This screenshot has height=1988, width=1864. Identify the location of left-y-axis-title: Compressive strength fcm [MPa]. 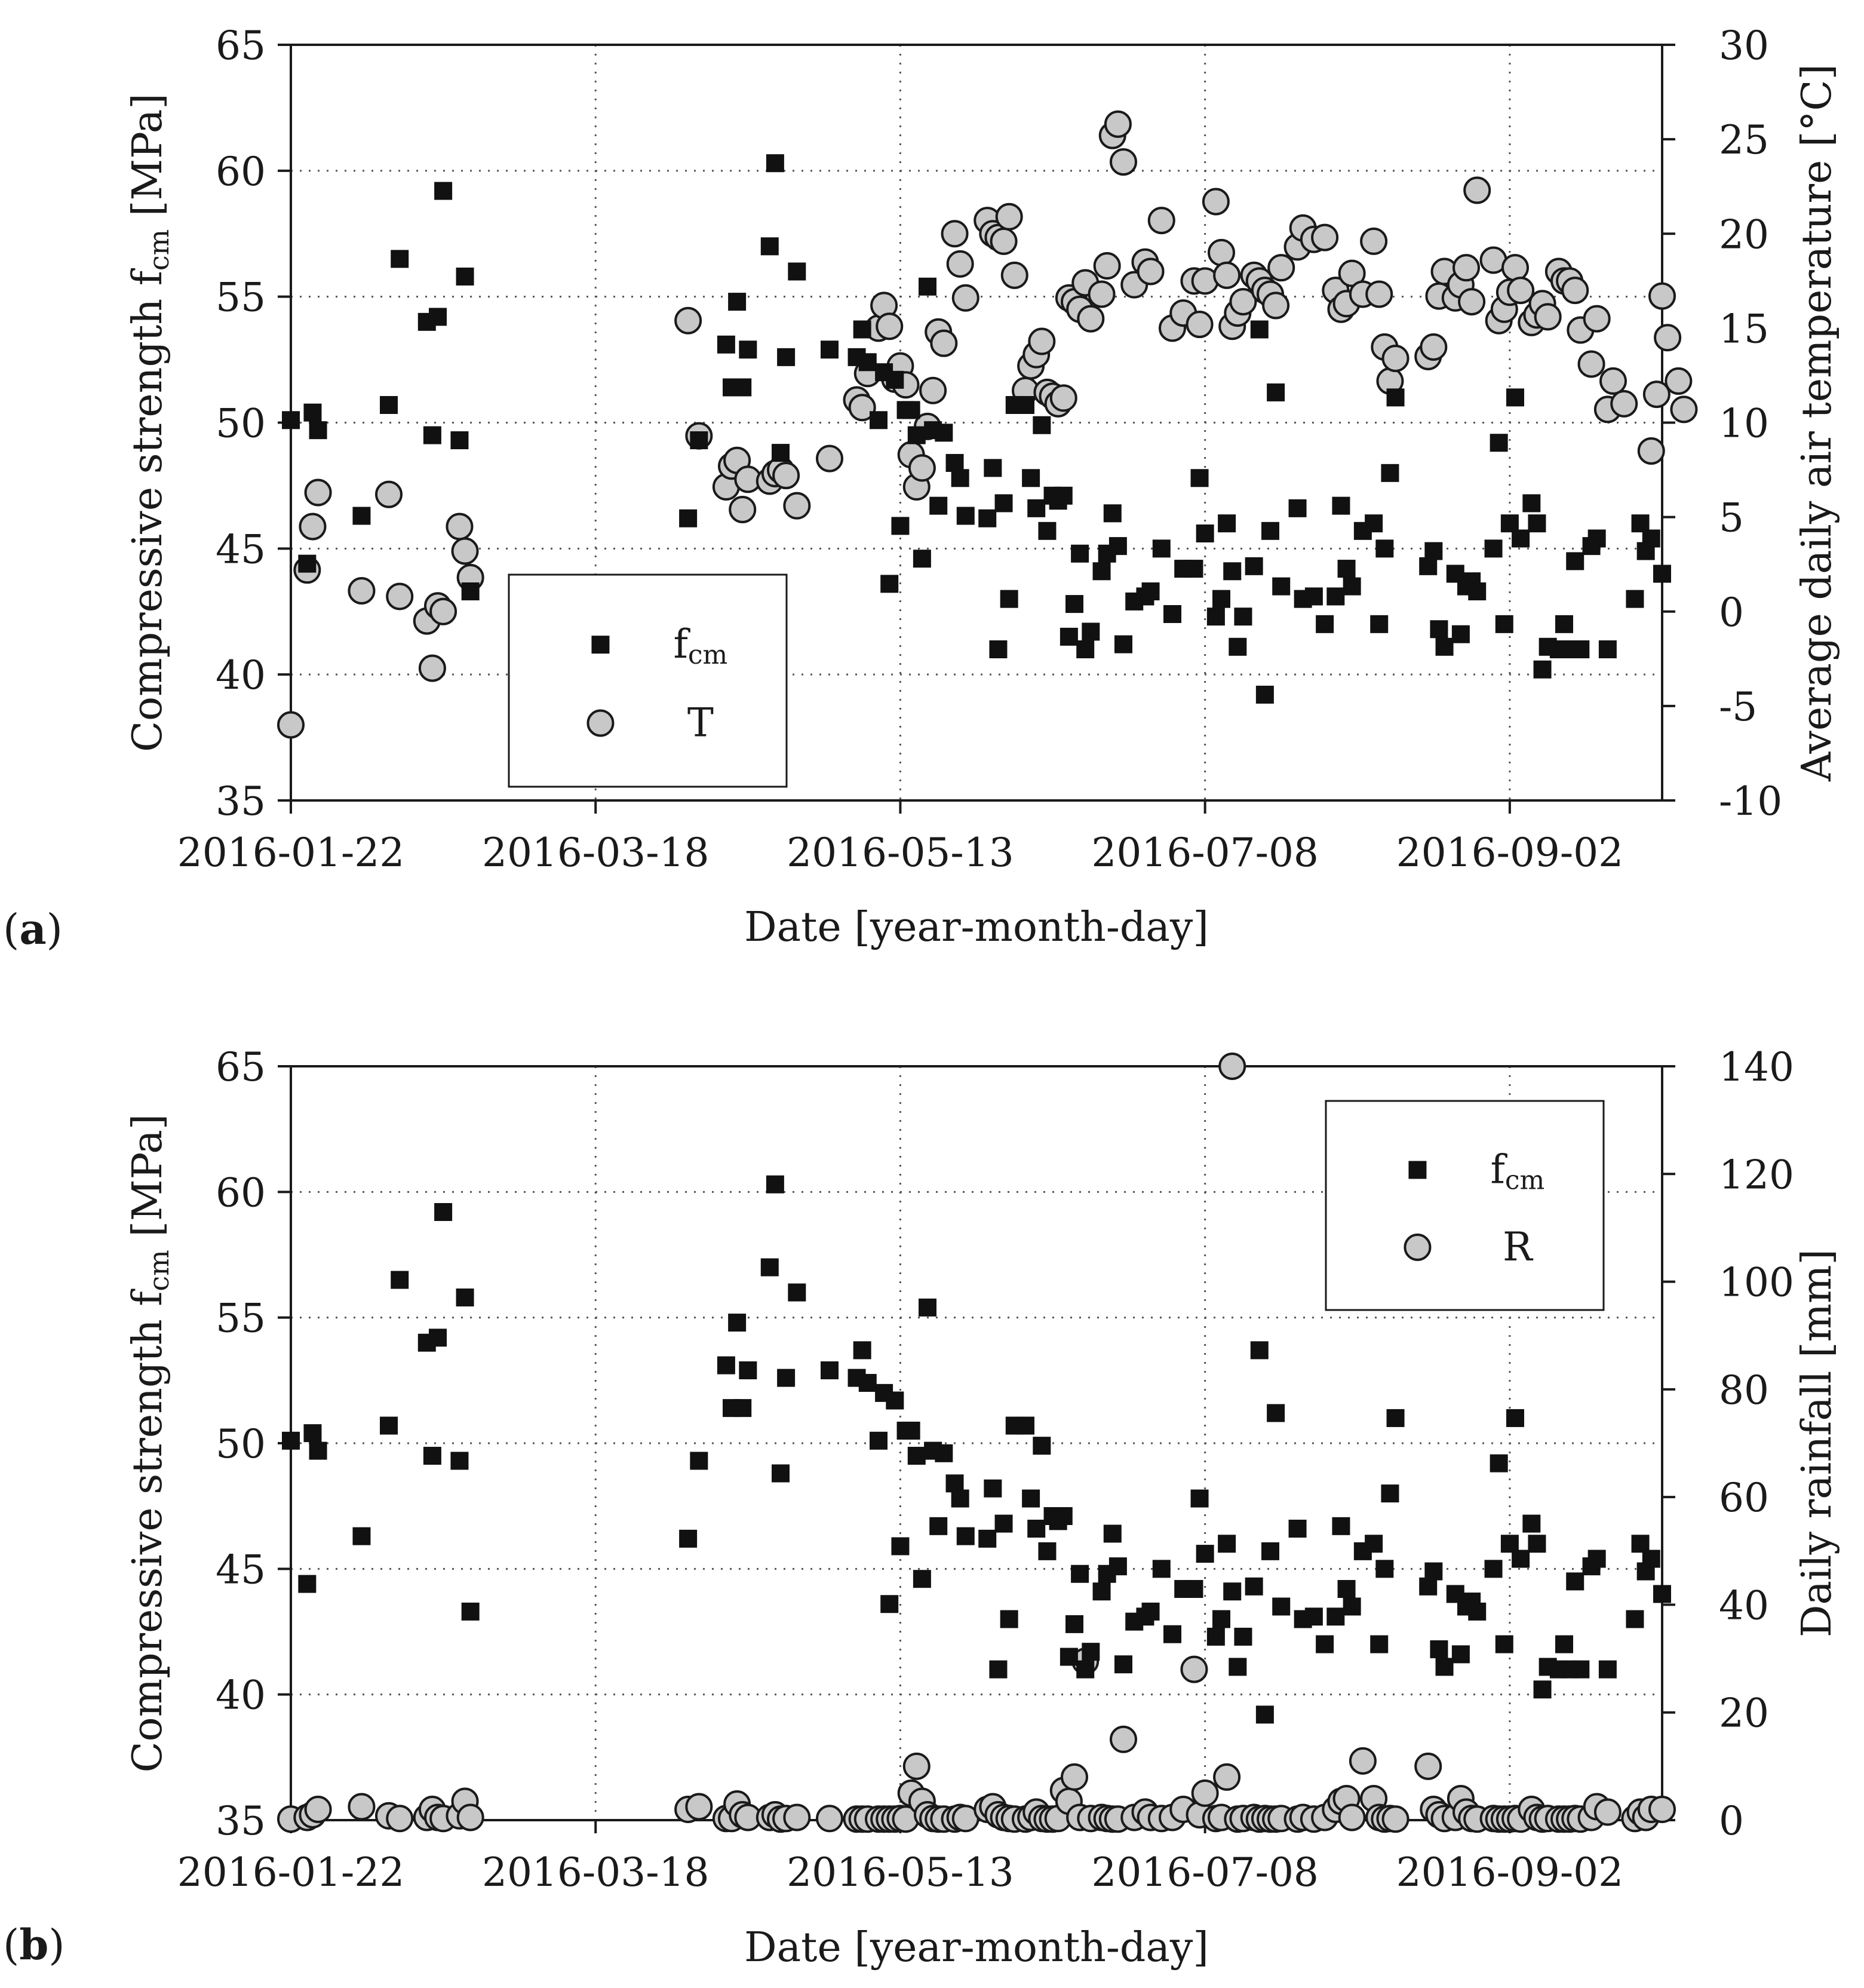
(149, 423).